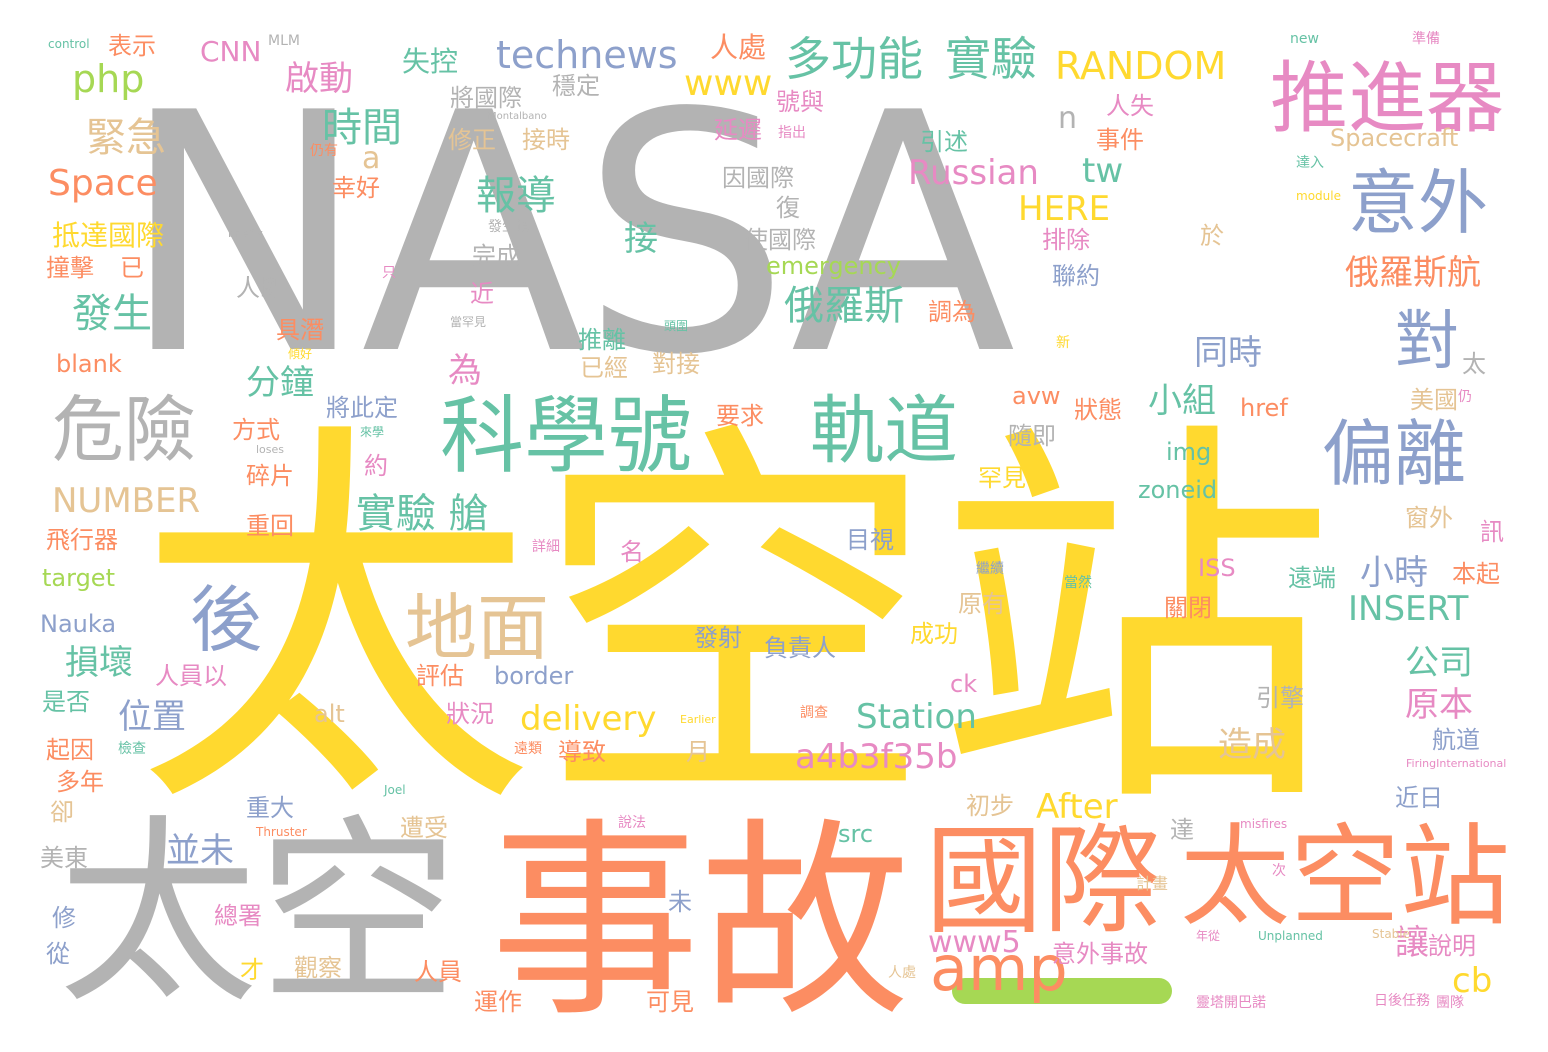  Describe the element at coordinates (1408, 609) in the screenshot. I see `word-insert: INSERT` at that location.